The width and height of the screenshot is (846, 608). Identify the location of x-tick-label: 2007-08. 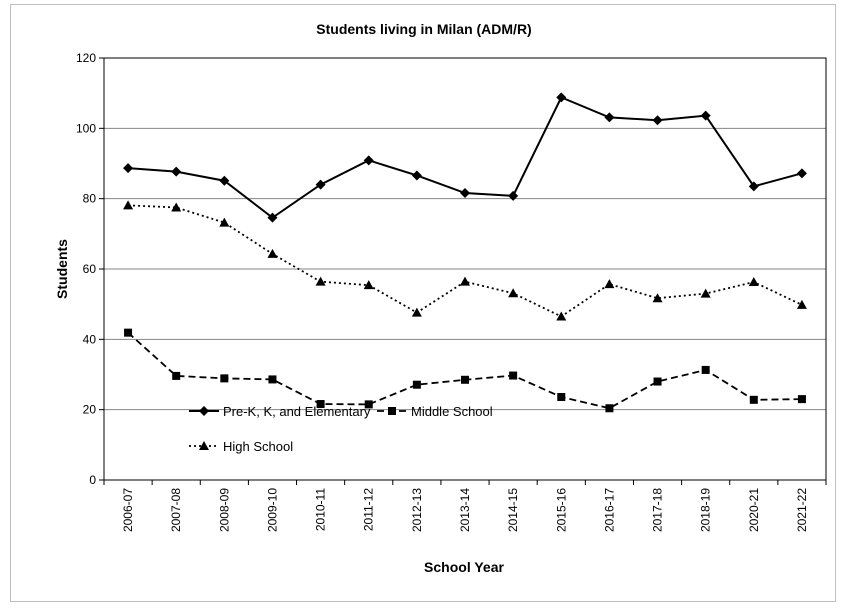
(176, 510).